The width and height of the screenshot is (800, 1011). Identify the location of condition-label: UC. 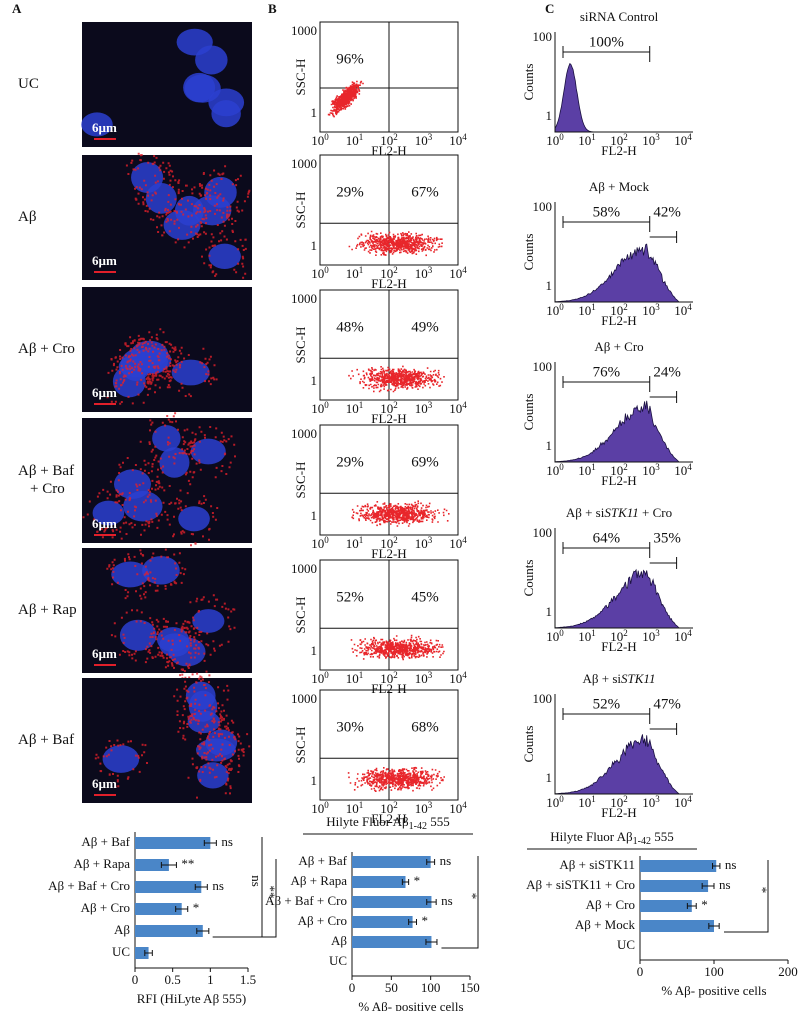
(28, 84).